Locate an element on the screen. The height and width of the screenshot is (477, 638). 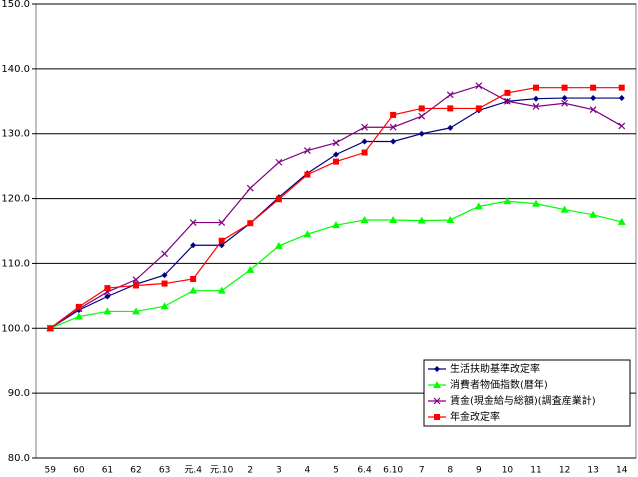
x-tick-label: 59 is located at coordinates (51, 471).